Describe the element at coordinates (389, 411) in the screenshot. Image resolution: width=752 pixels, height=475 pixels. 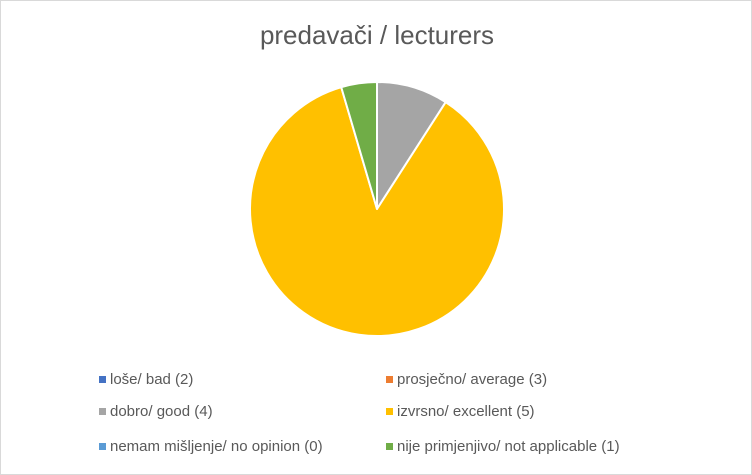
I see `legend-swatch-excellent` at that location.